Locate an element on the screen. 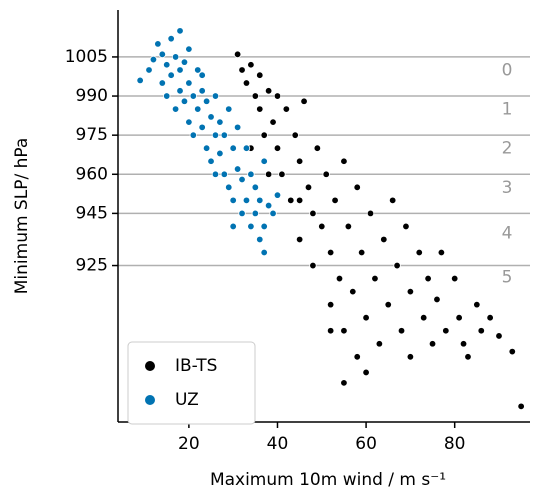 This screenshot has width=542, height=495. category-label: 1 is located at coordinates (507, 110).